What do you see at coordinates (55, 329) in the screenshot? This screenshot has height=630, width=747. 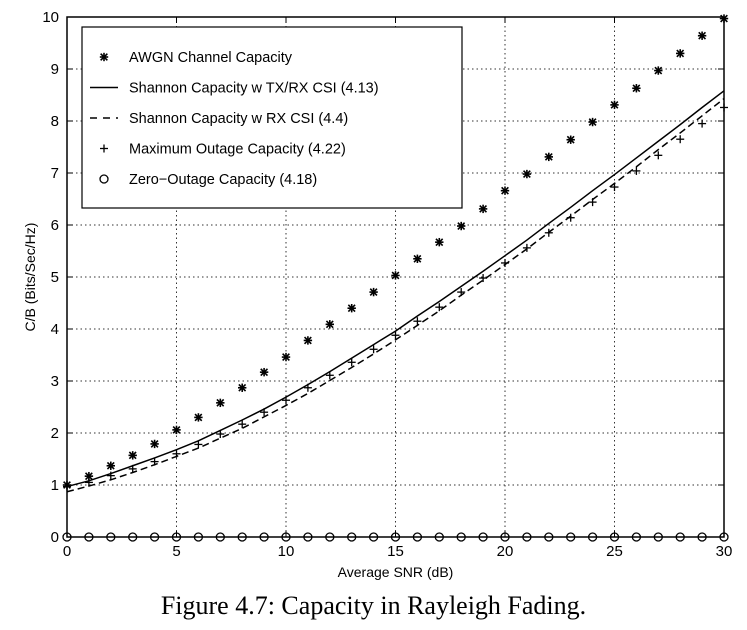 I see `y-tick-label: 4` at bounding box center [55, 329].